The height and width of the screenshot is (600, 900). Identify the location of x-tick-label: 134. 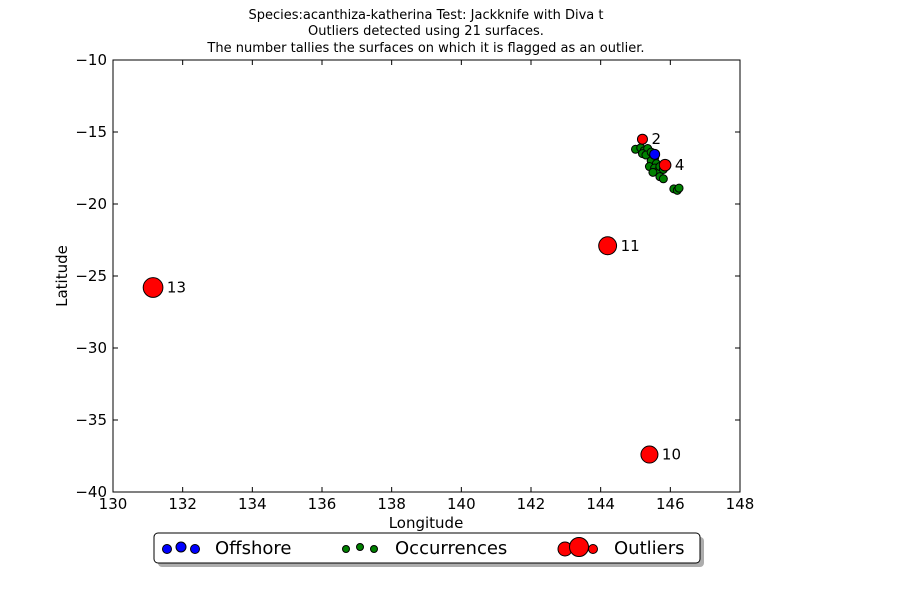
(252, 504).